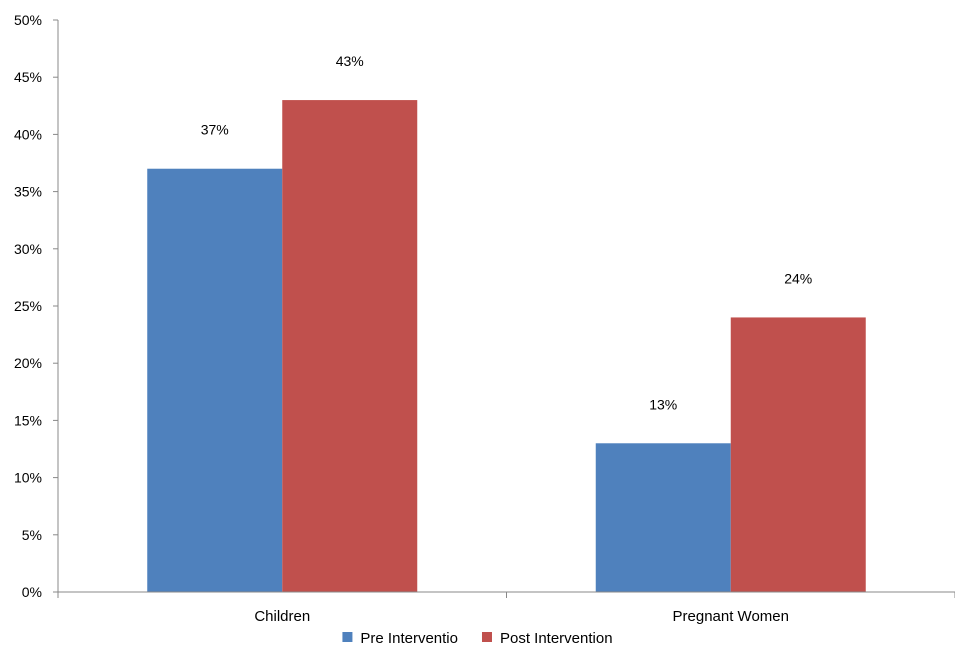  I want to click on data-label: 24%, so click(798, 278).